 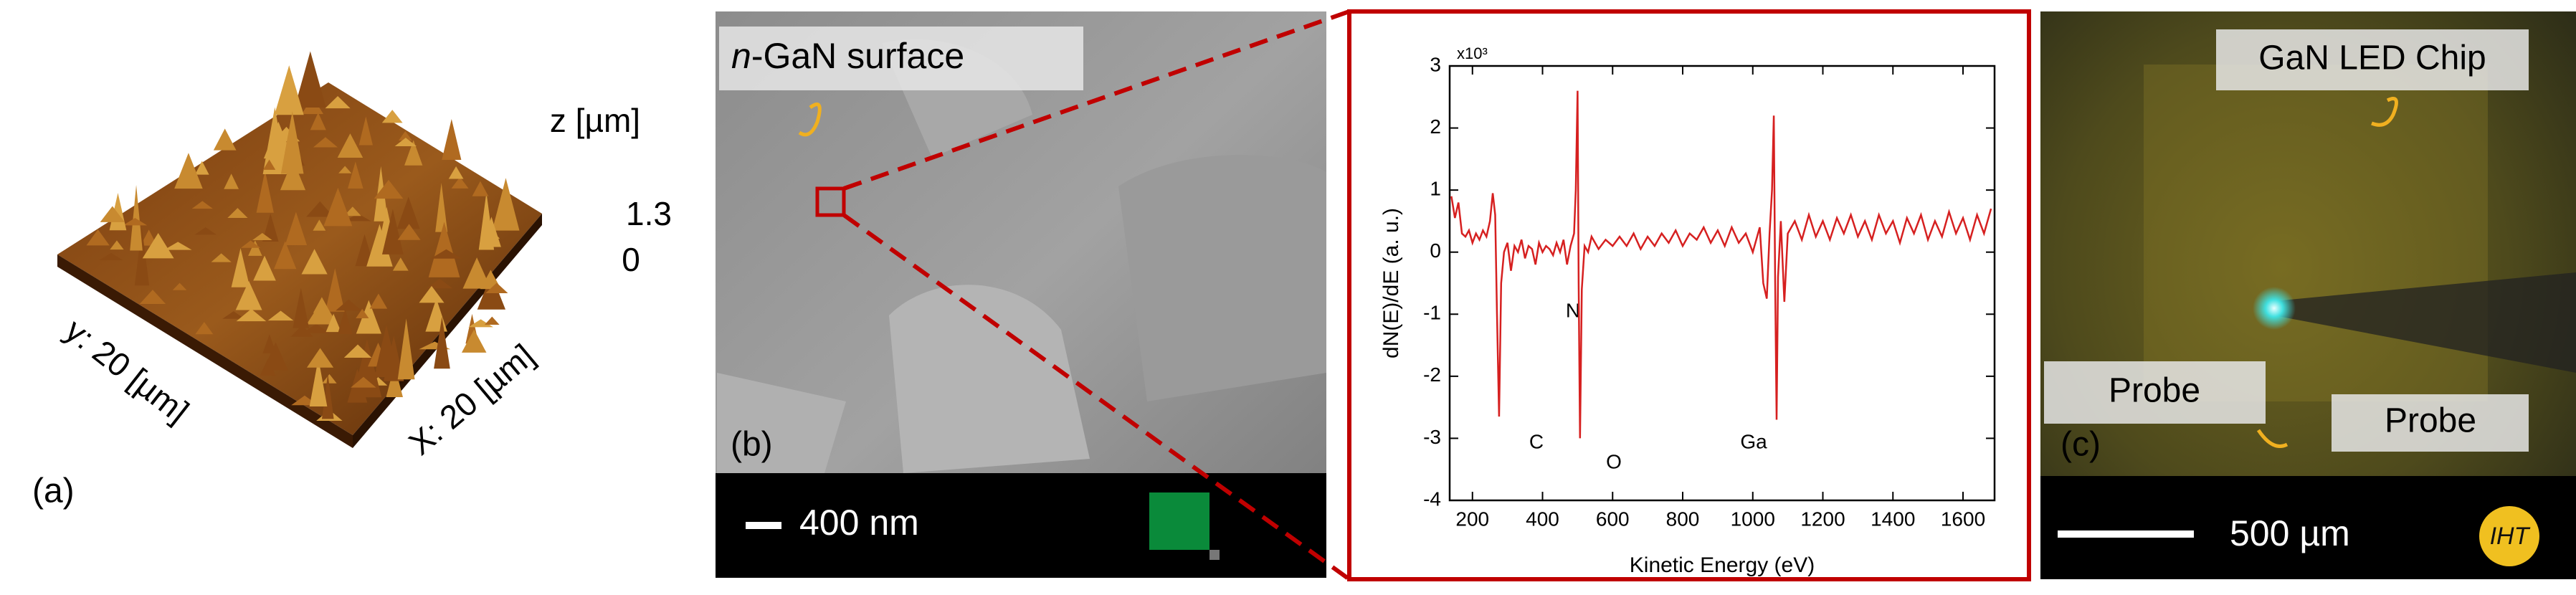 What do you see at coordinates (1722, 565) in the screenshot?
I see `x-axis-label: Kinetic Energy (eV)` at bounding box center [1722, 565].